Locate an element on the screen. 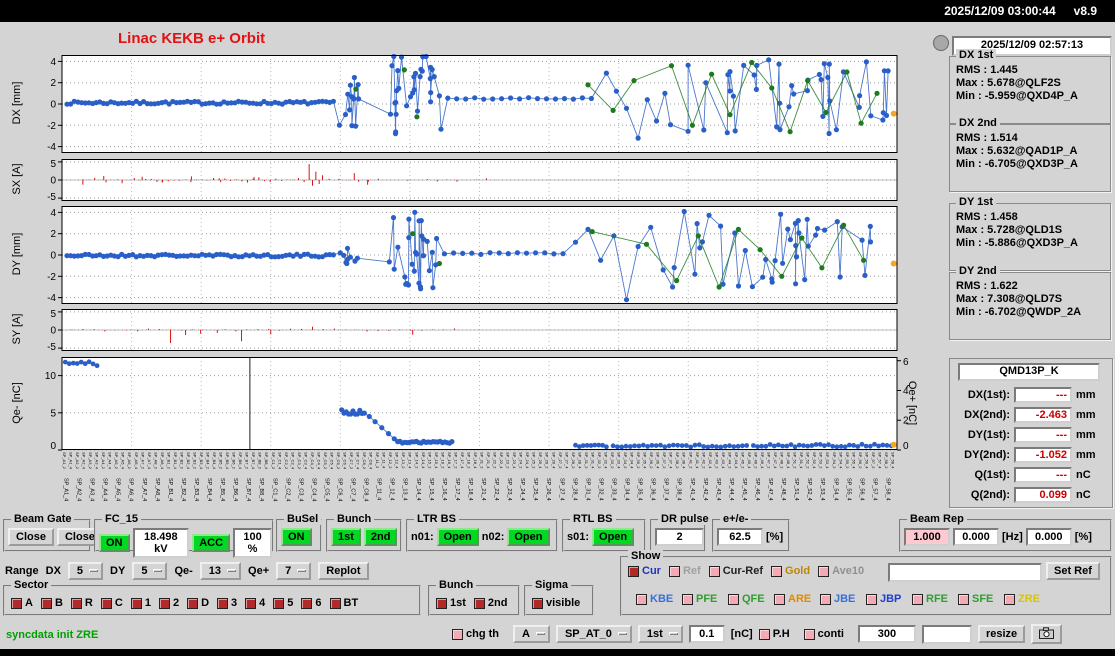 The width and height of the screenshot is (1115, 656). e-ratio-value: 62.5 is located at coordinates (740, 537).